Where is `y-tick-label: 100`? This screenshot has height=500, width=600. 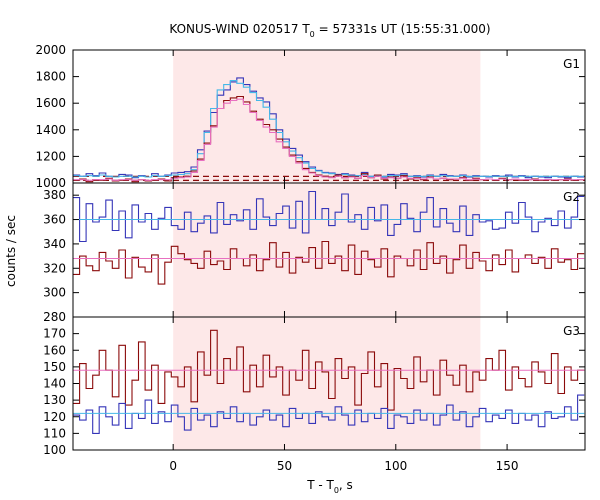
y-tick-label: 100 is located at coordinates (54, 450).